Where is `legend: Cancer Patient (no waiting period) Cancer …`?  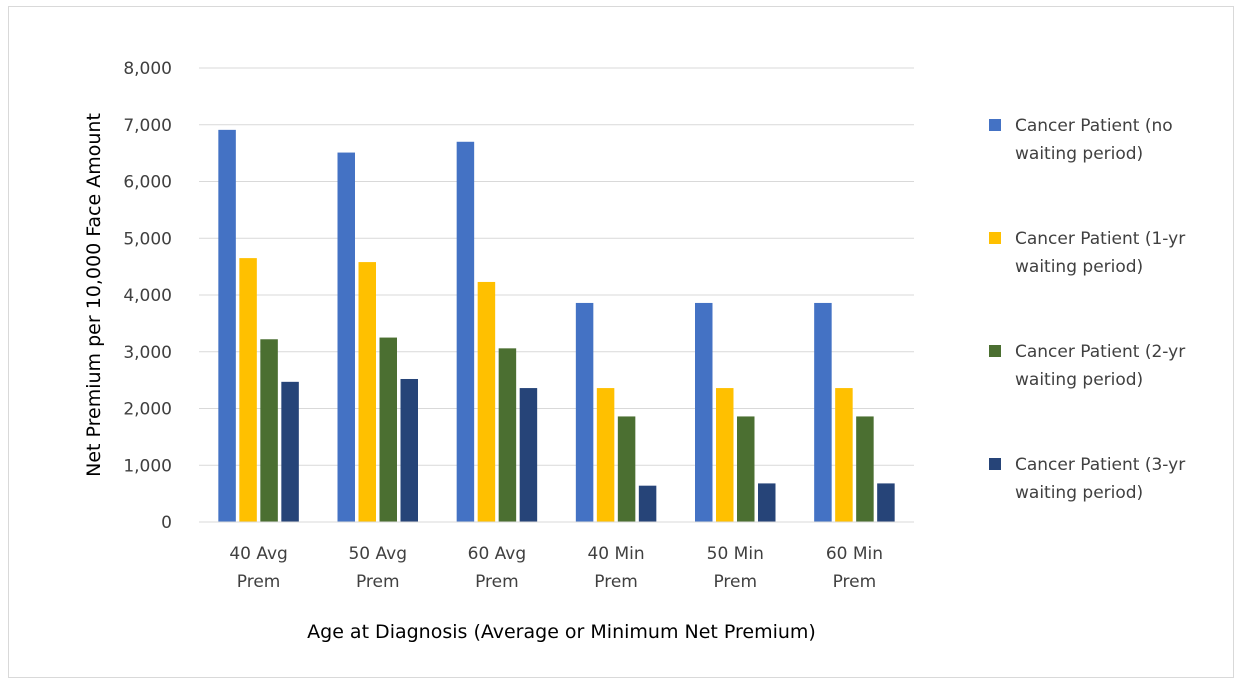
legend: Cancer Patient (no waiting period) Cancer … is located at coordinates (1087, 309).